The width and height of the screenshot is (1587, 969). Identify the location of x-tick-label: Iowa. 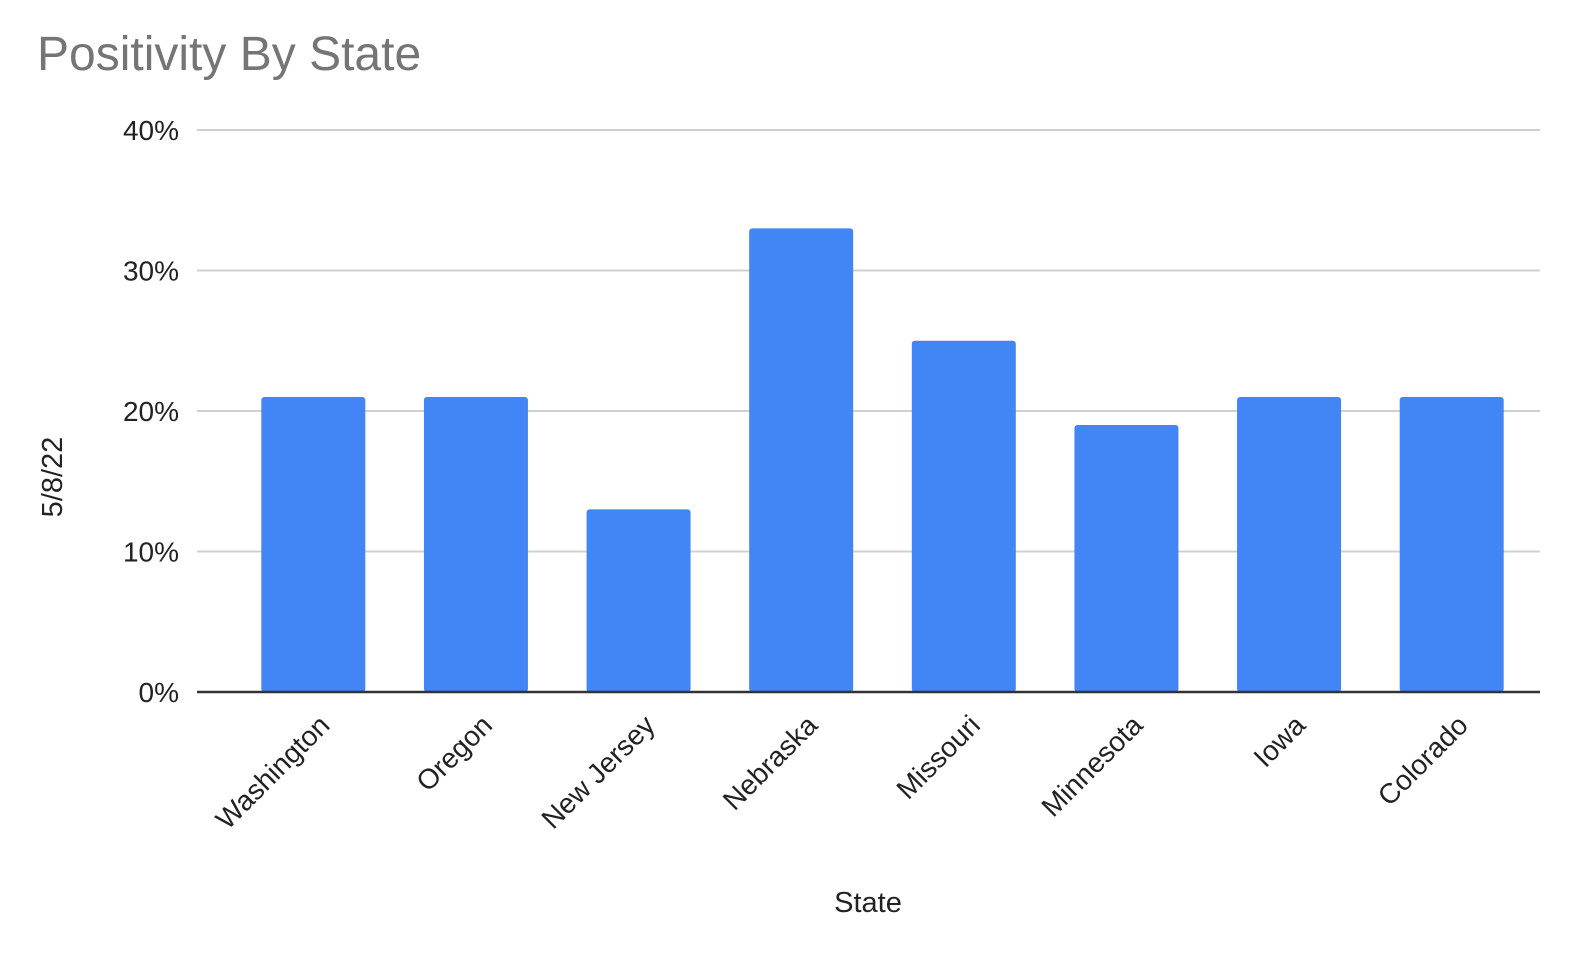
(1280, 741).